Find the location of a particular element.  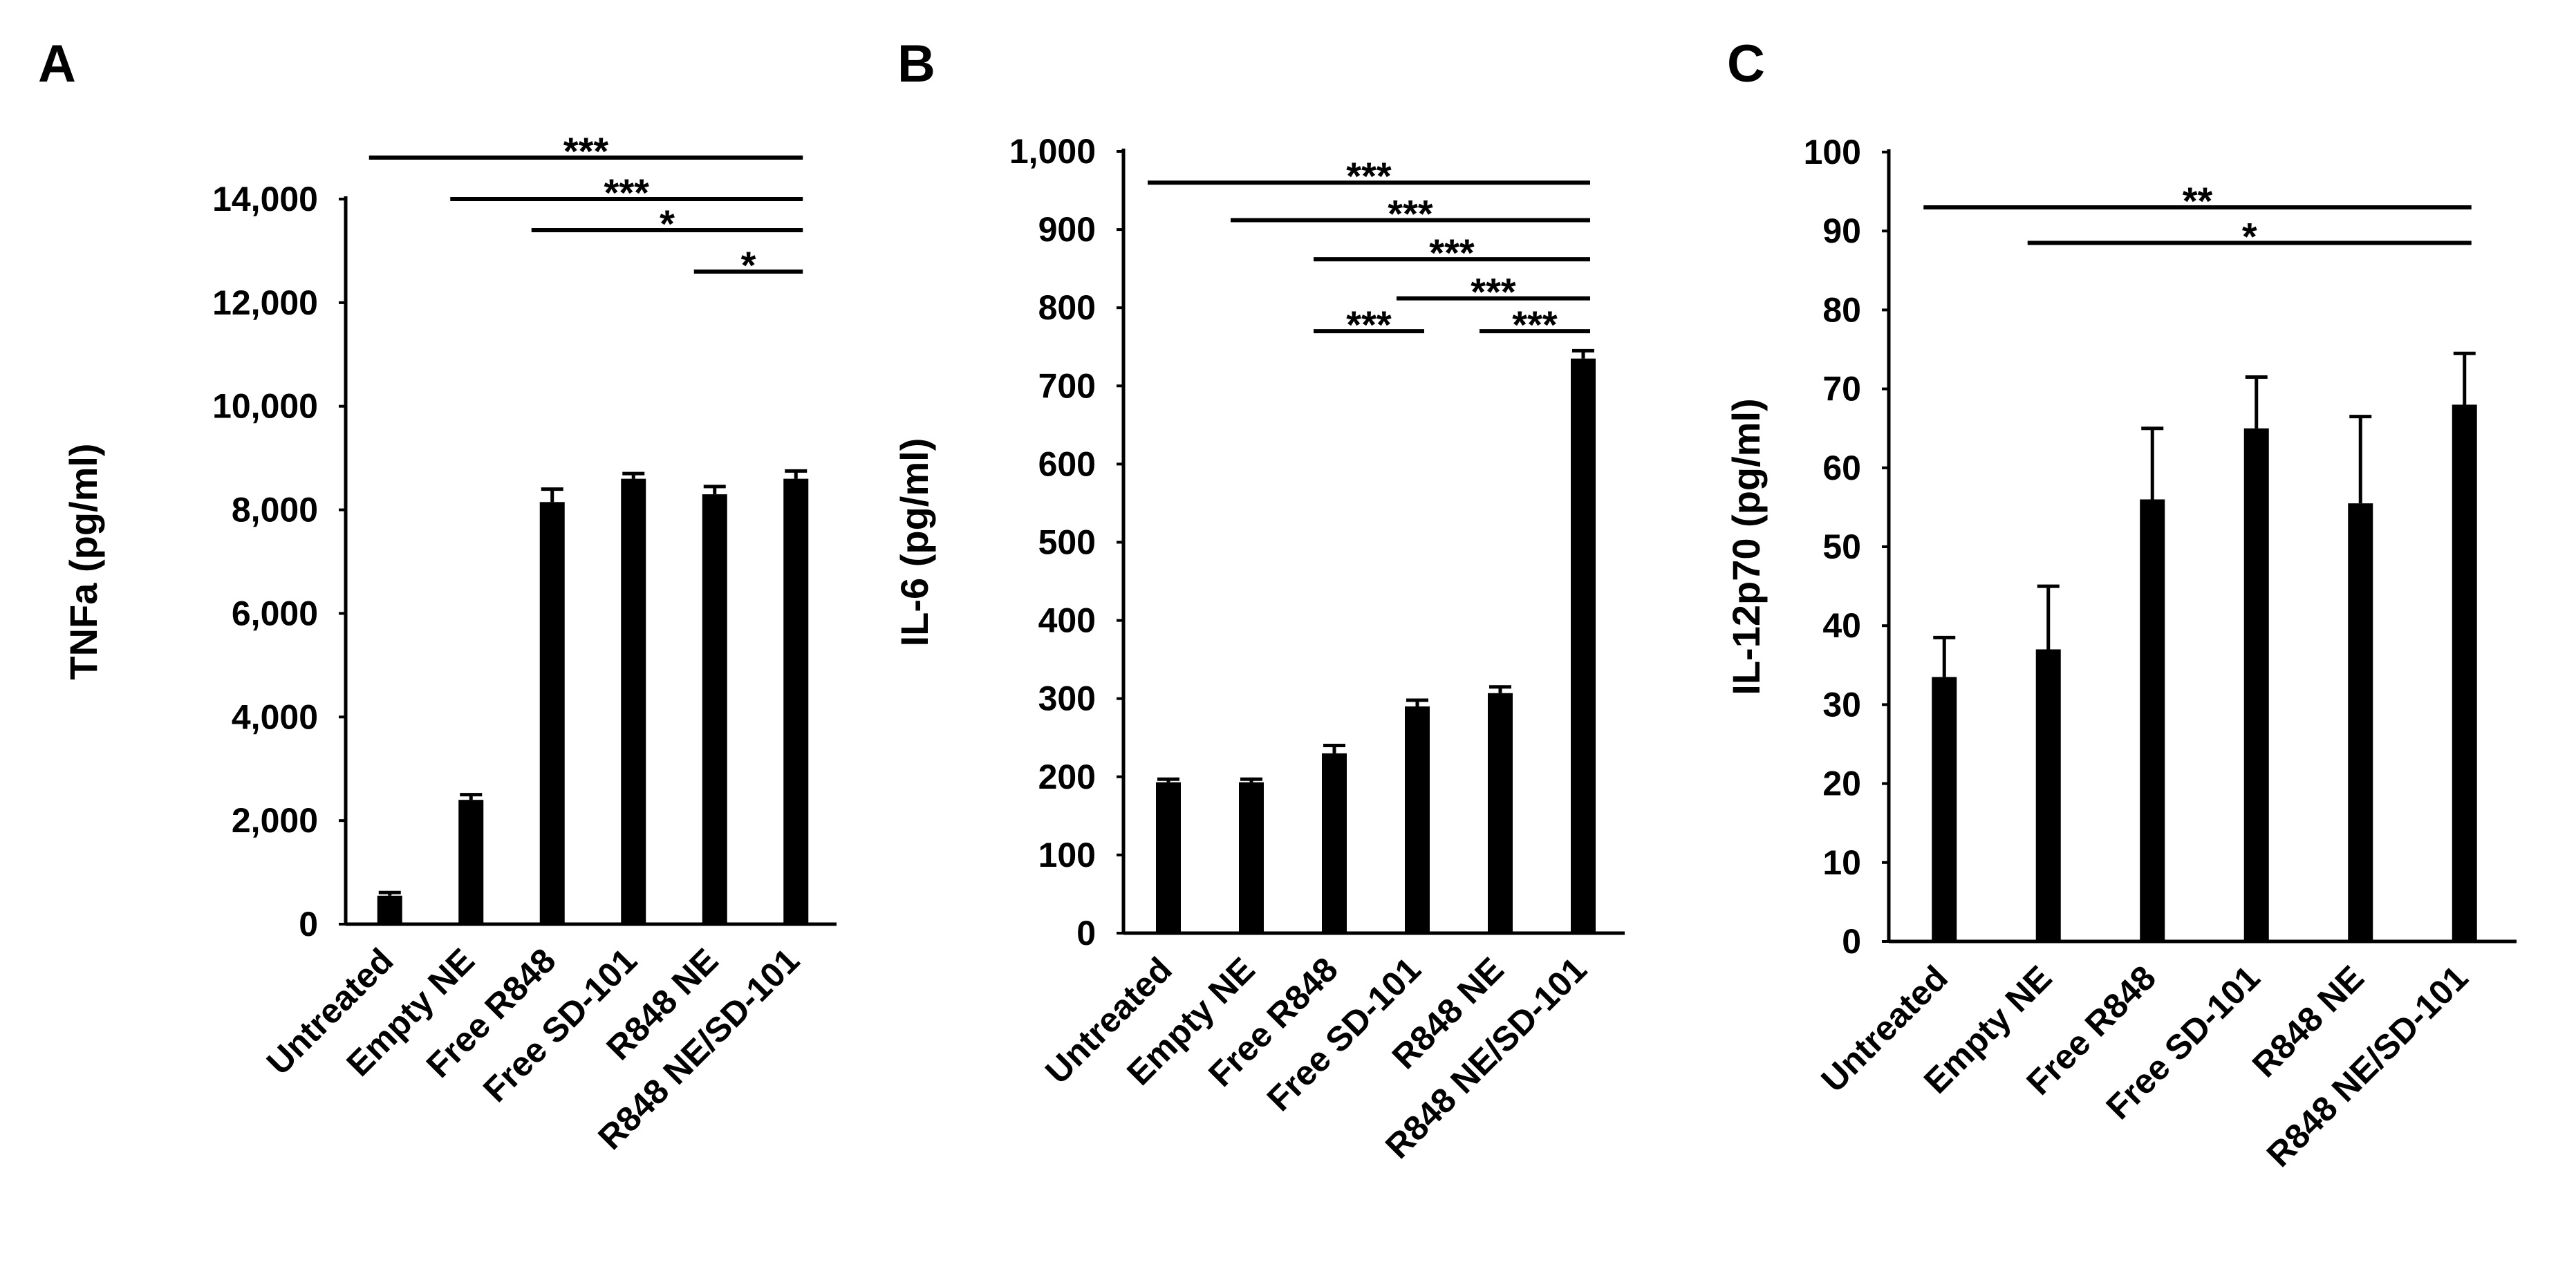

y-tick-label: 1,000 is located at coordinates (1052, 151).